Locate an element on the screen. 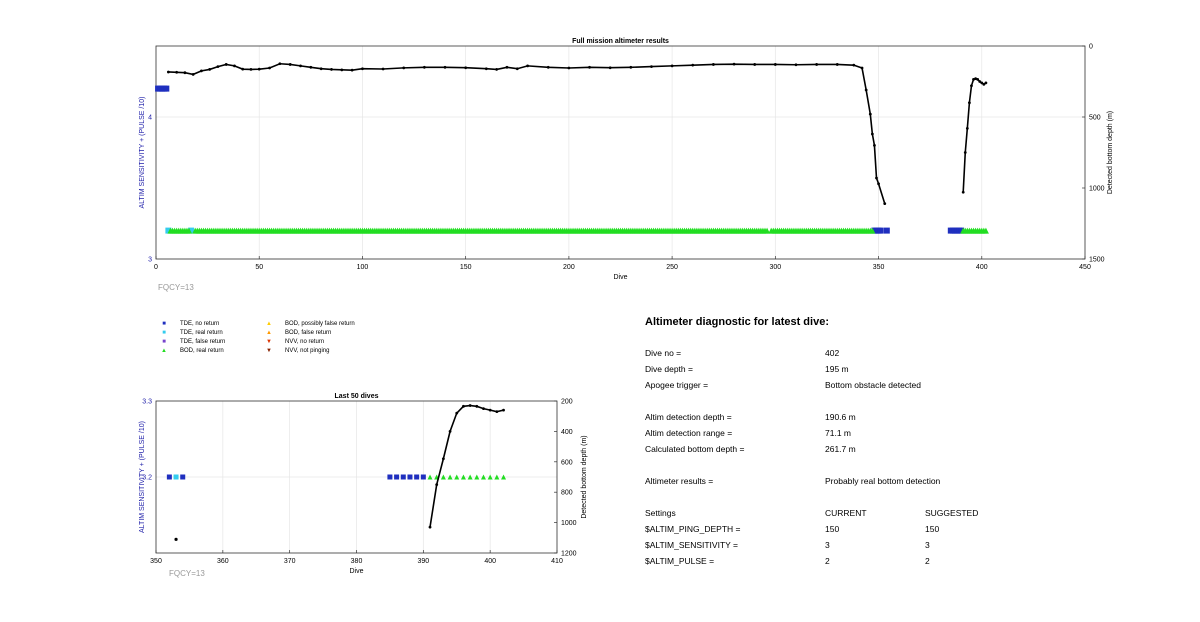 This screenshot has height=622, width=1200. legend-label: NVV, no return is located at coordinates (305, 342).